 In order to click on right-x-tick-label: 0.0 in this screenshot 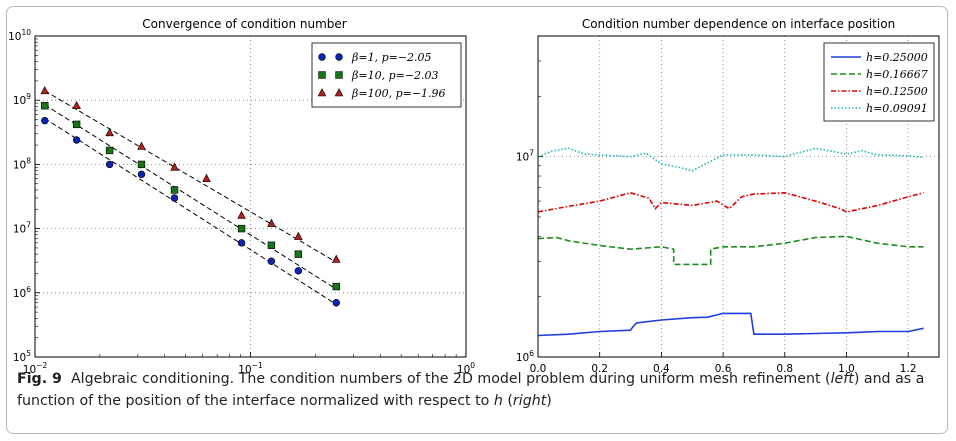, I will do `click(538, 369)`.